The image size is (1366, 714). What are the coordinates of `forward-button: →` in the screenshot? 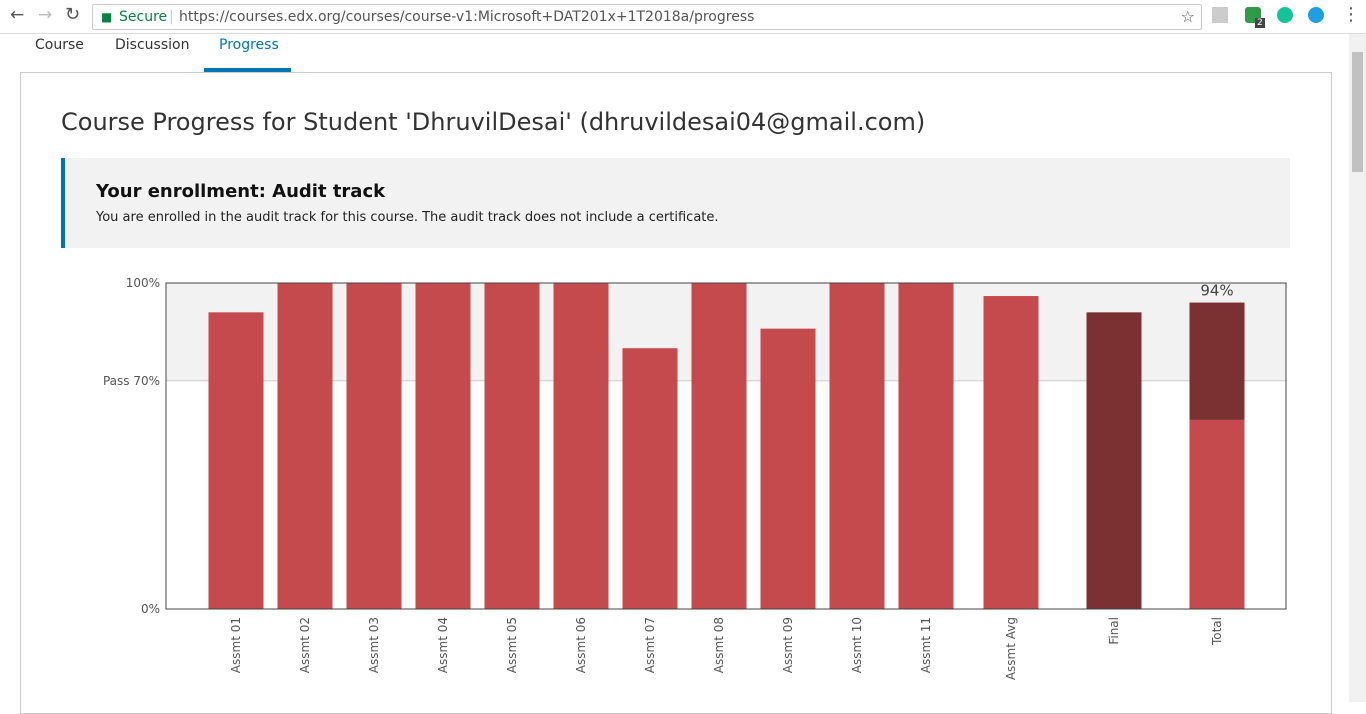 It's located at (45, 15).